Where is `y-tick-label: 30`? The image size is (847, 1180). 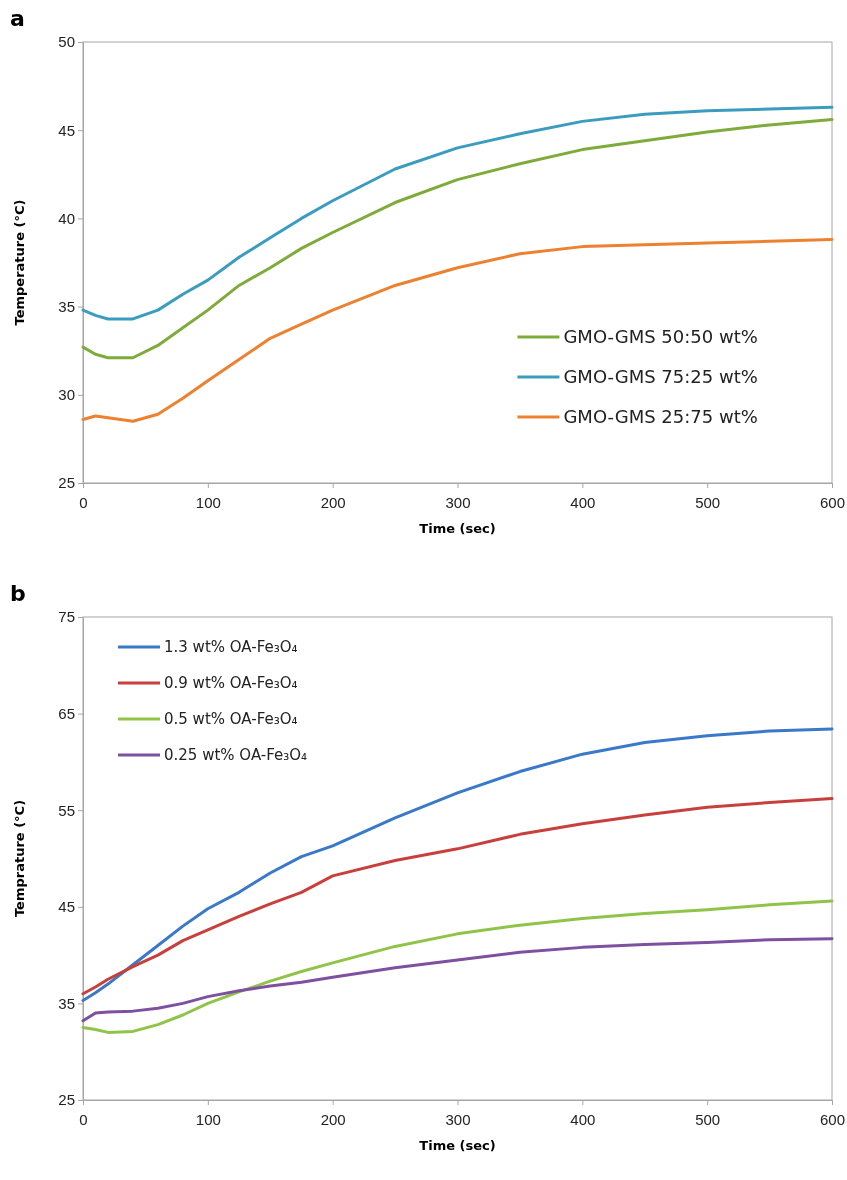 y-tick-label: 30 is located at coordinates (66, 395).